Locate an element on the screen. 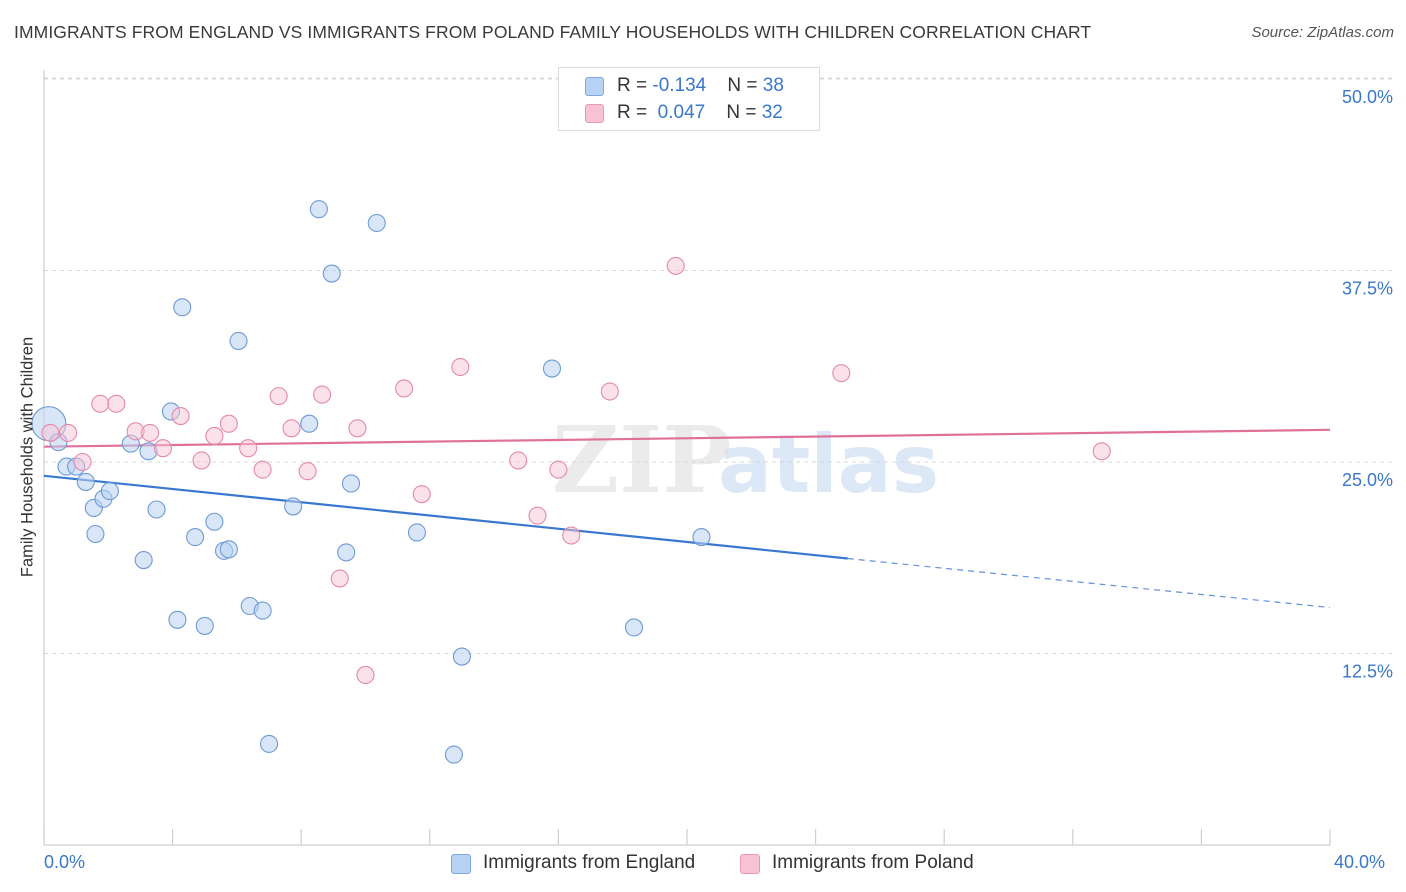 The width and height of the screenshot is (1406, 892). england-trend-extension is located at coordinates (1089, 583).